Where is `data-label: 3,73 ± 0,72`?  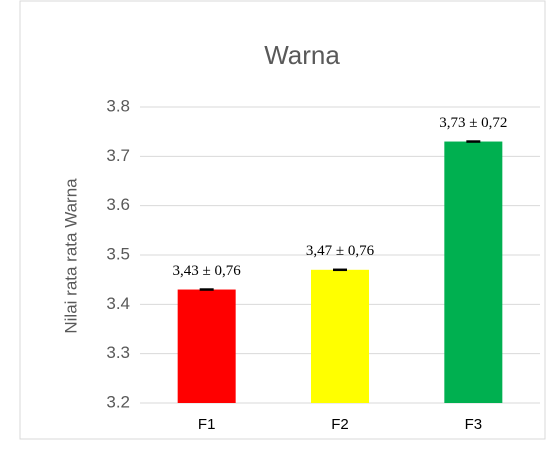 data-label: 3,73 ± 0,72 is located at coordinates (473, 123).